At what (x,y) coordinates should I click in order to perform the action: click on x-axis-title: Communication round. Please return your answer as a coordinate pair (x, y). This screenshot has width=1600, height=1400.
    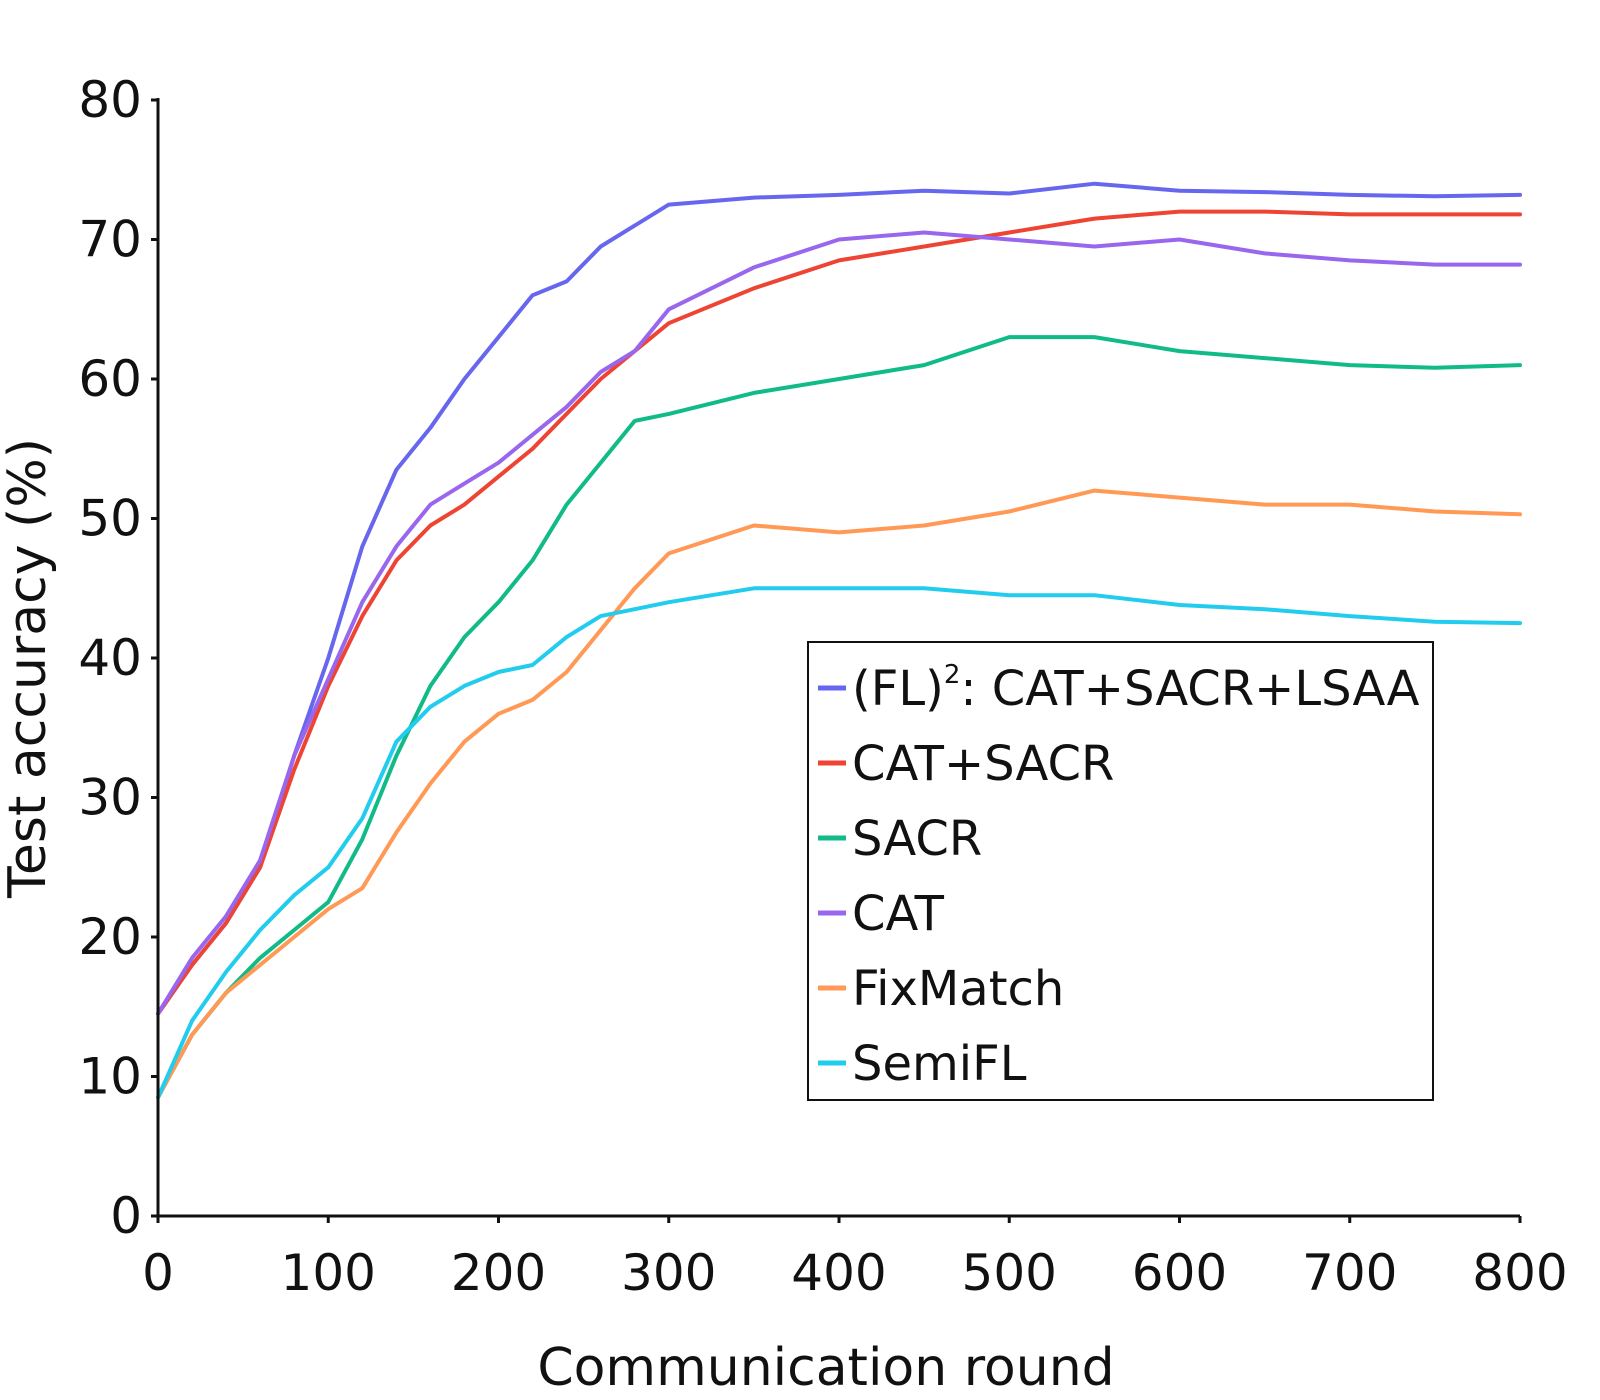
    Looking at the image, I should click on (825, 1368).